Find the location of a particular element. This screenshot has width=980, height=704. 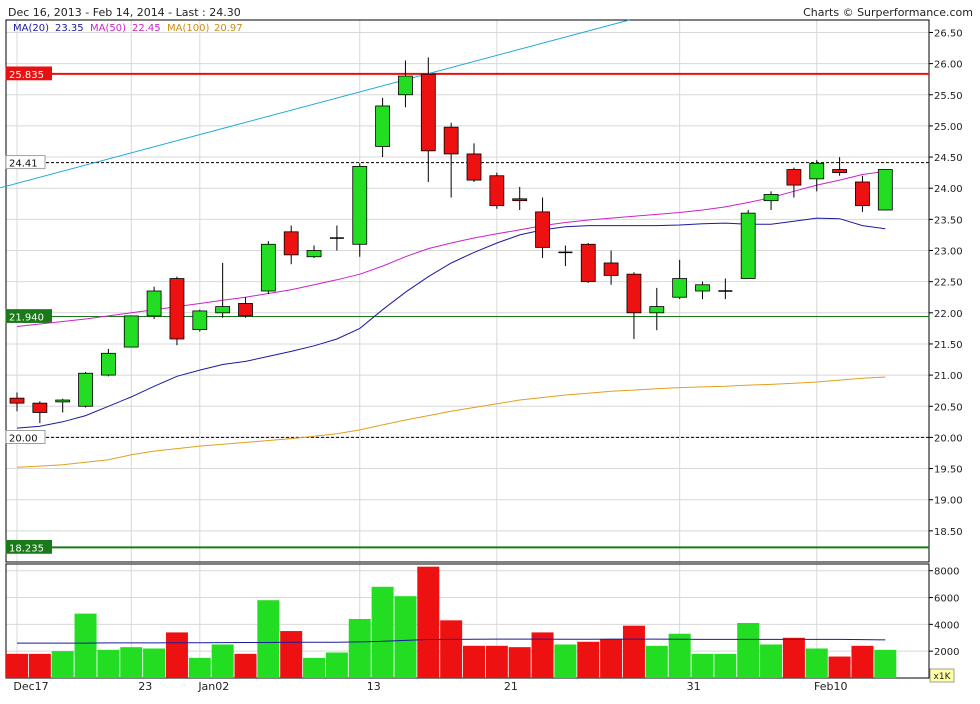

date-tick-label: 23 is located at coordinates (145, 686).